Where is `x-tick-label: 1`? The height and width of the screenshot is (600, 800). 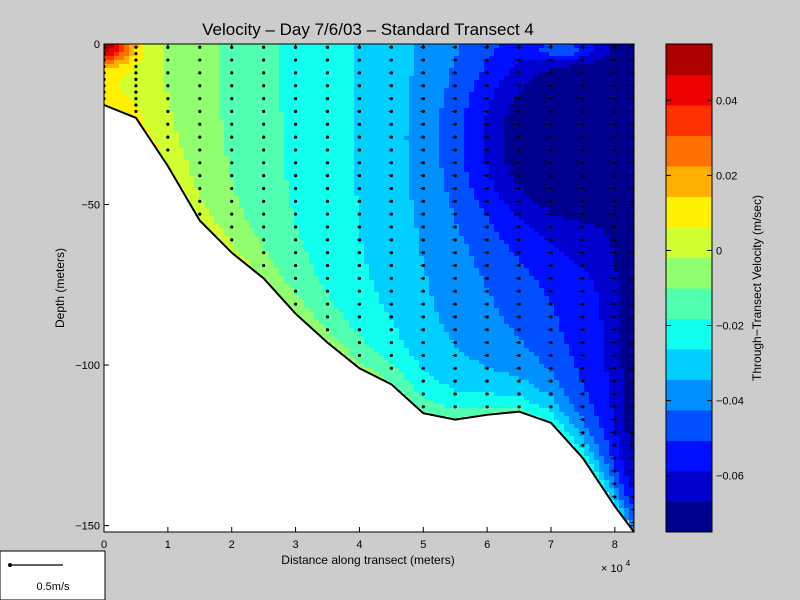 x-tick-label: 1 is located at coordinates (168, 545).